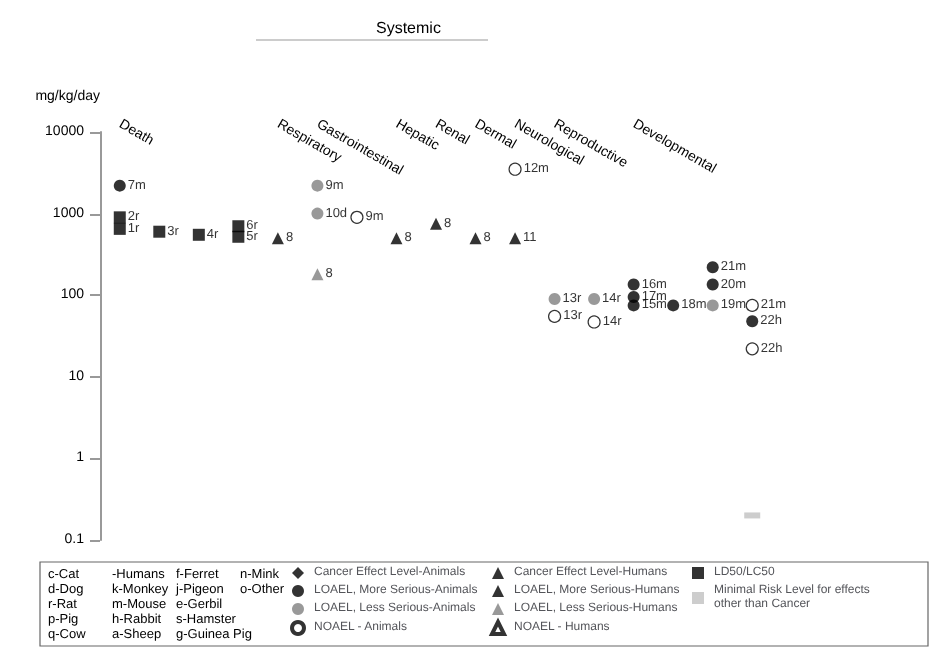  I want to click on text: Systemic, so click(408, 28).